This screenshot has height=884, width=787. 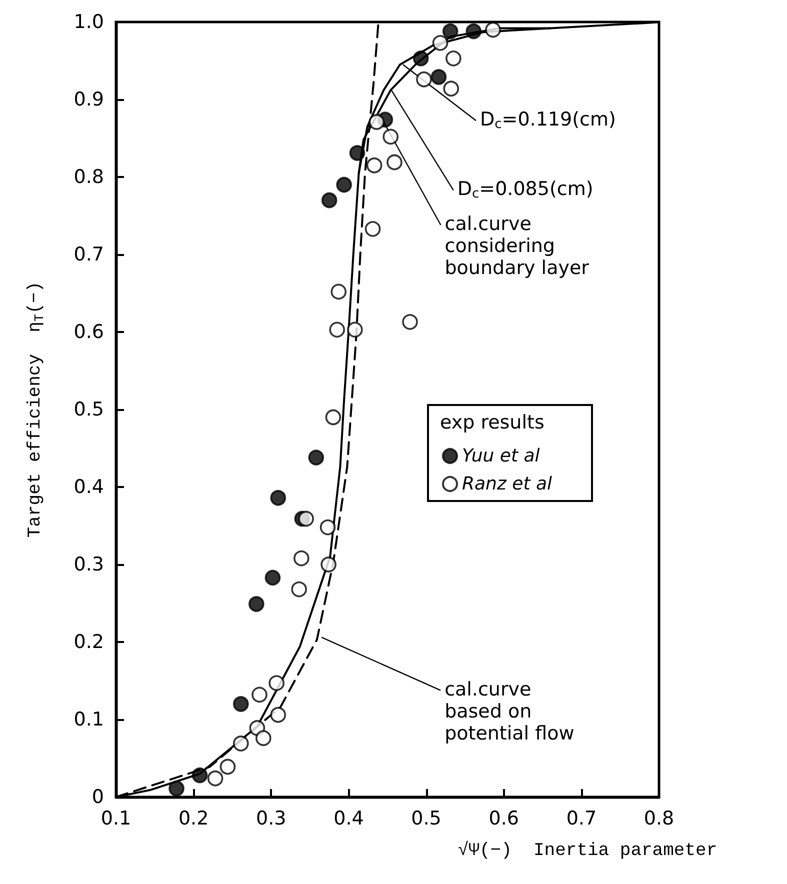 I want to click on y-tick-label: 0, so click(x=98, y=797).